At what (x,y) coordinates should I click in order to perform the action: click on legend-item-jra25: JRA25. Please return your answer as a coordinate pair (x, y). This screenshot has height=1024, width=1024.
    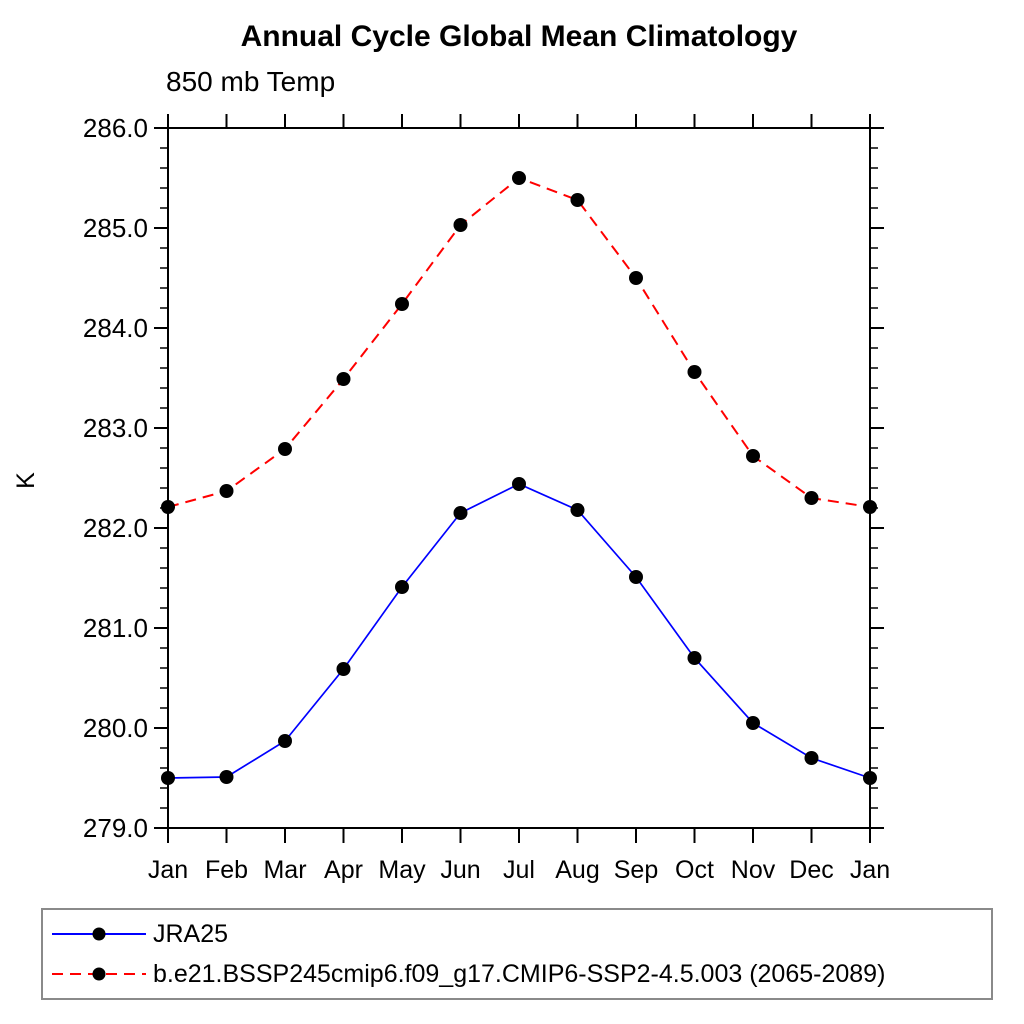
    Looking at the image, I should click on (137, 934).